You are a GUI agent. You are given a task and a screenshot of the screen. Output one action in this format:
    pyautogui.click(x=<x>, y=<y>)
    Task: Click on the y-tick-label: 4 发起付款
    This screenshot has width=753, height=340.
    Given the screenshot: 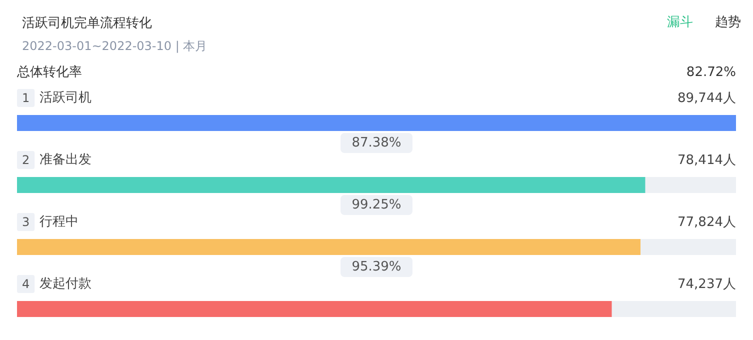 What is the action you would take?
    pyautogui.click(x=57, y=284)
    